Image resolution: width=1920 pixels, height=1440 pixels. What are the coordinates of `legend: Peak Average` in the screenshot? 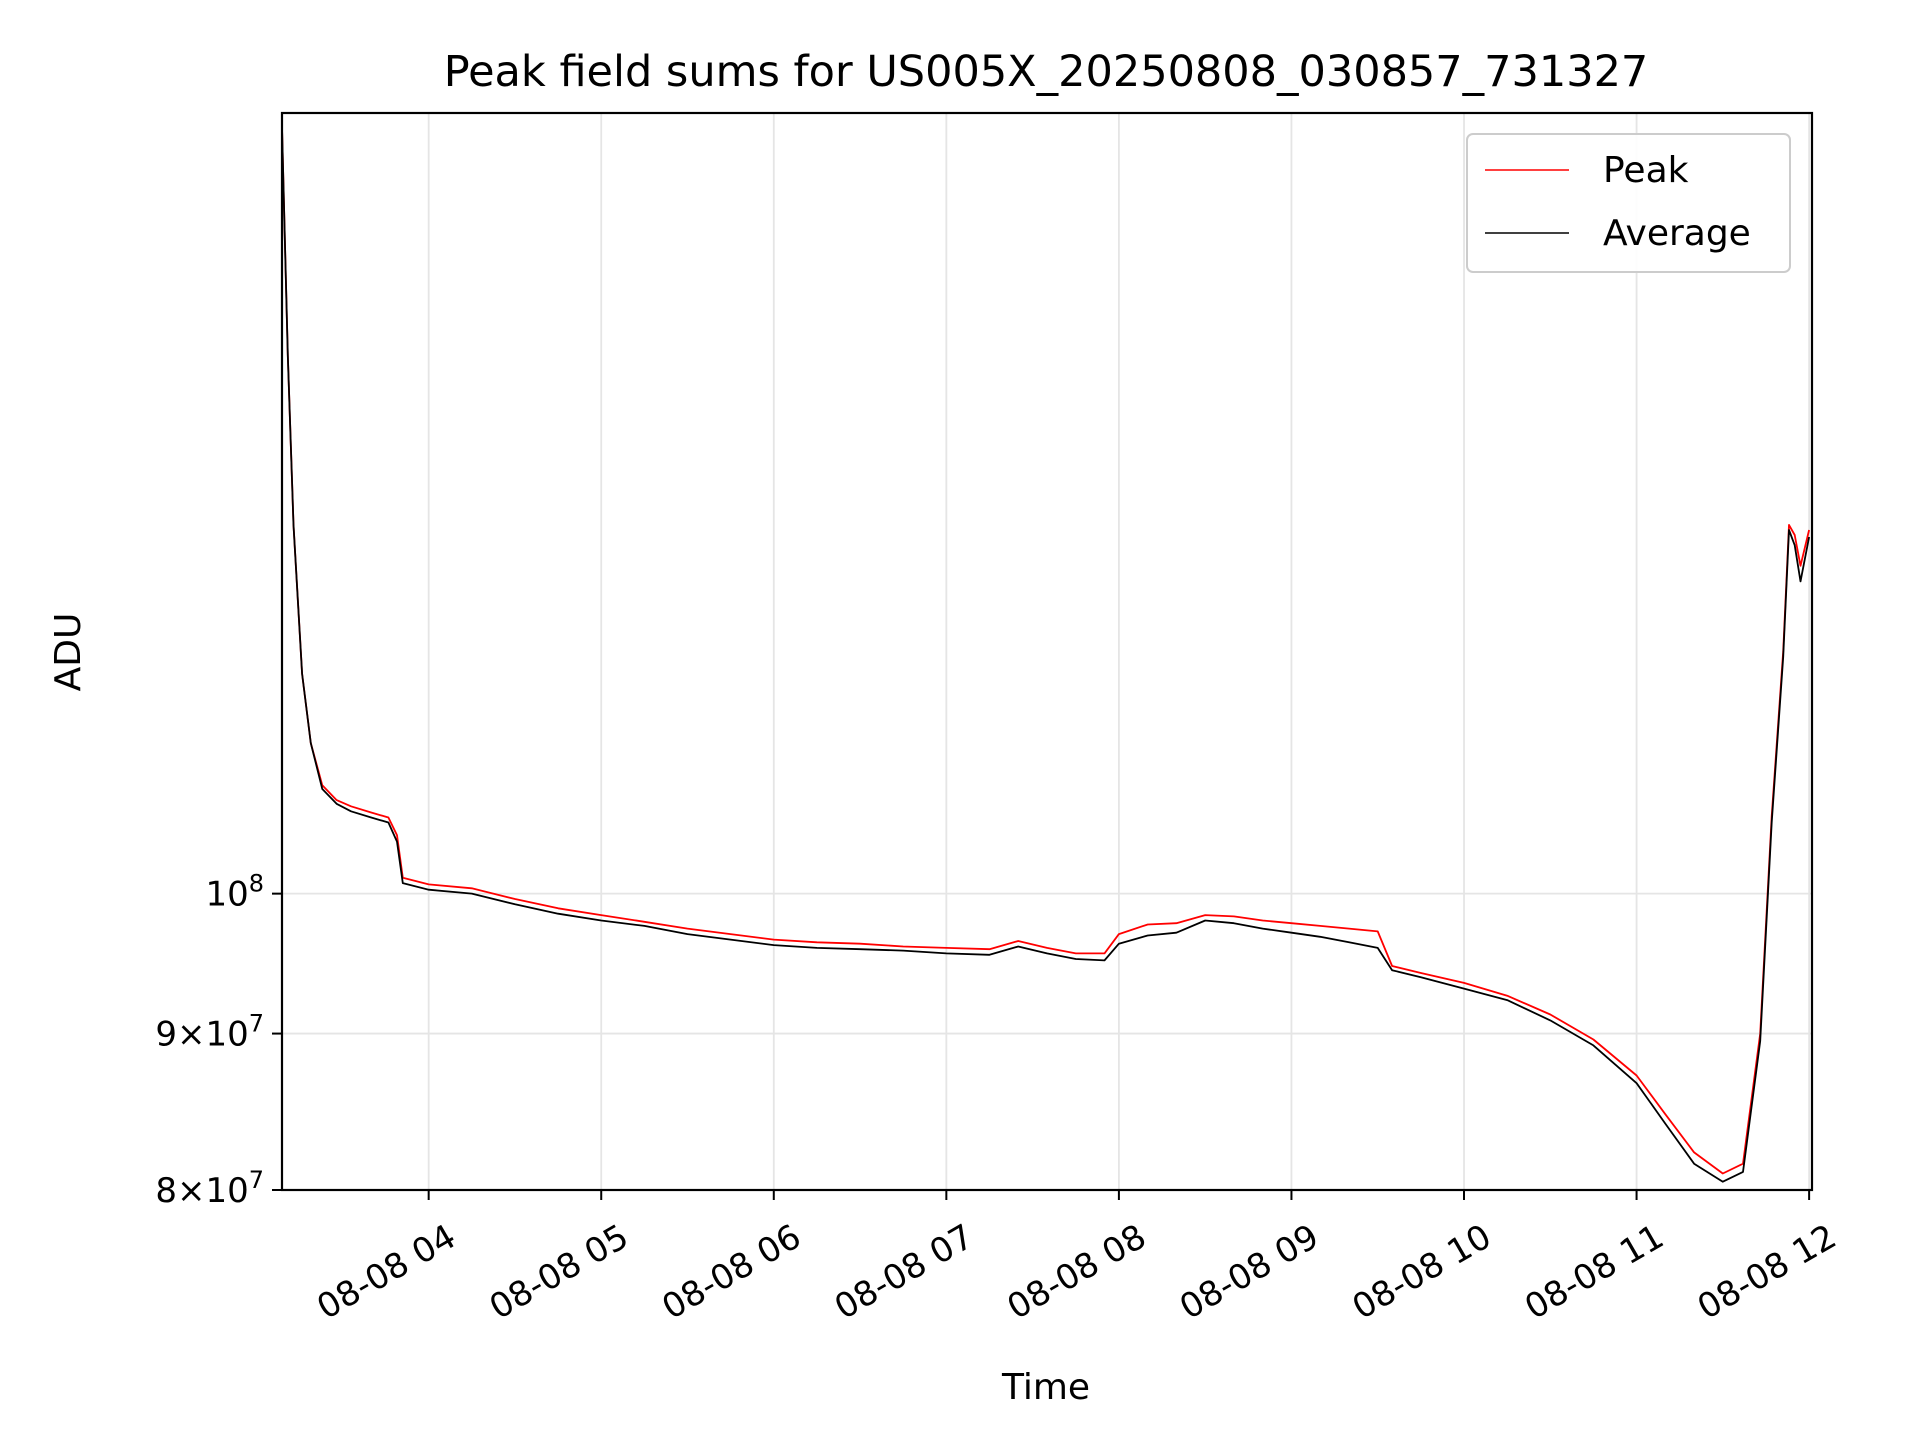 It's located at (1628, 203).